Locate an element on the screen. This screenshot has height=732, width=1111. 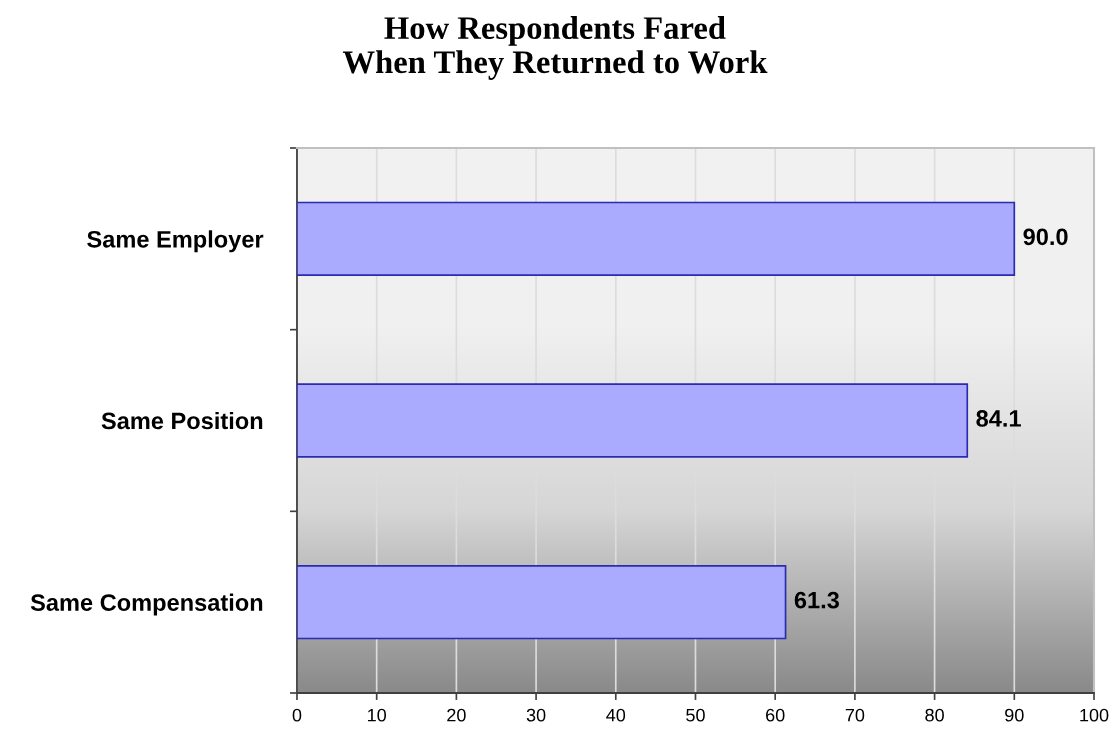
x-tick-label: 80 is located at coordinates (934, 715).